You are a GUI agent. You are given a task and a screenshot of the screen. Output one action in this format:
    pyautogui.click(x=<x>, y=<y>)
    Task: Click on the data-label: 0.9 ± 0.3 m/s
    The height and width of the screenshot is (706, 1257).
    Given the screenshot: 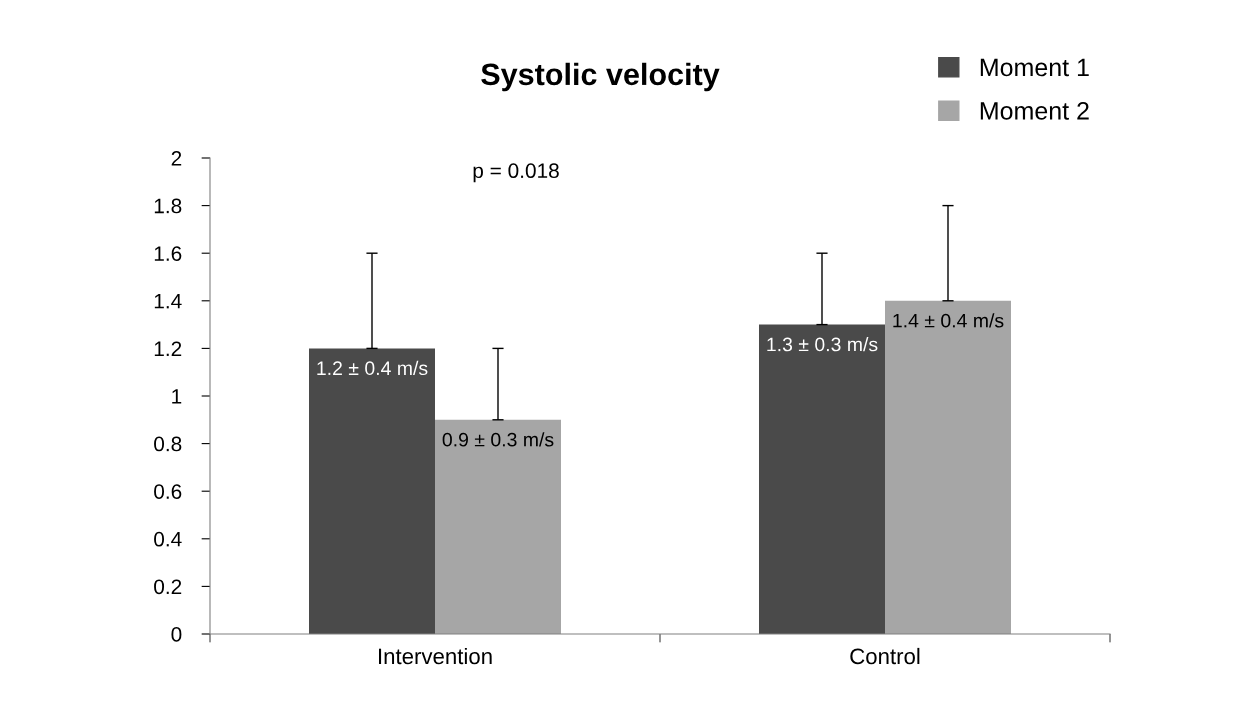 What is the action you would take?
    pyautogui.click(x=498, y=439)
    